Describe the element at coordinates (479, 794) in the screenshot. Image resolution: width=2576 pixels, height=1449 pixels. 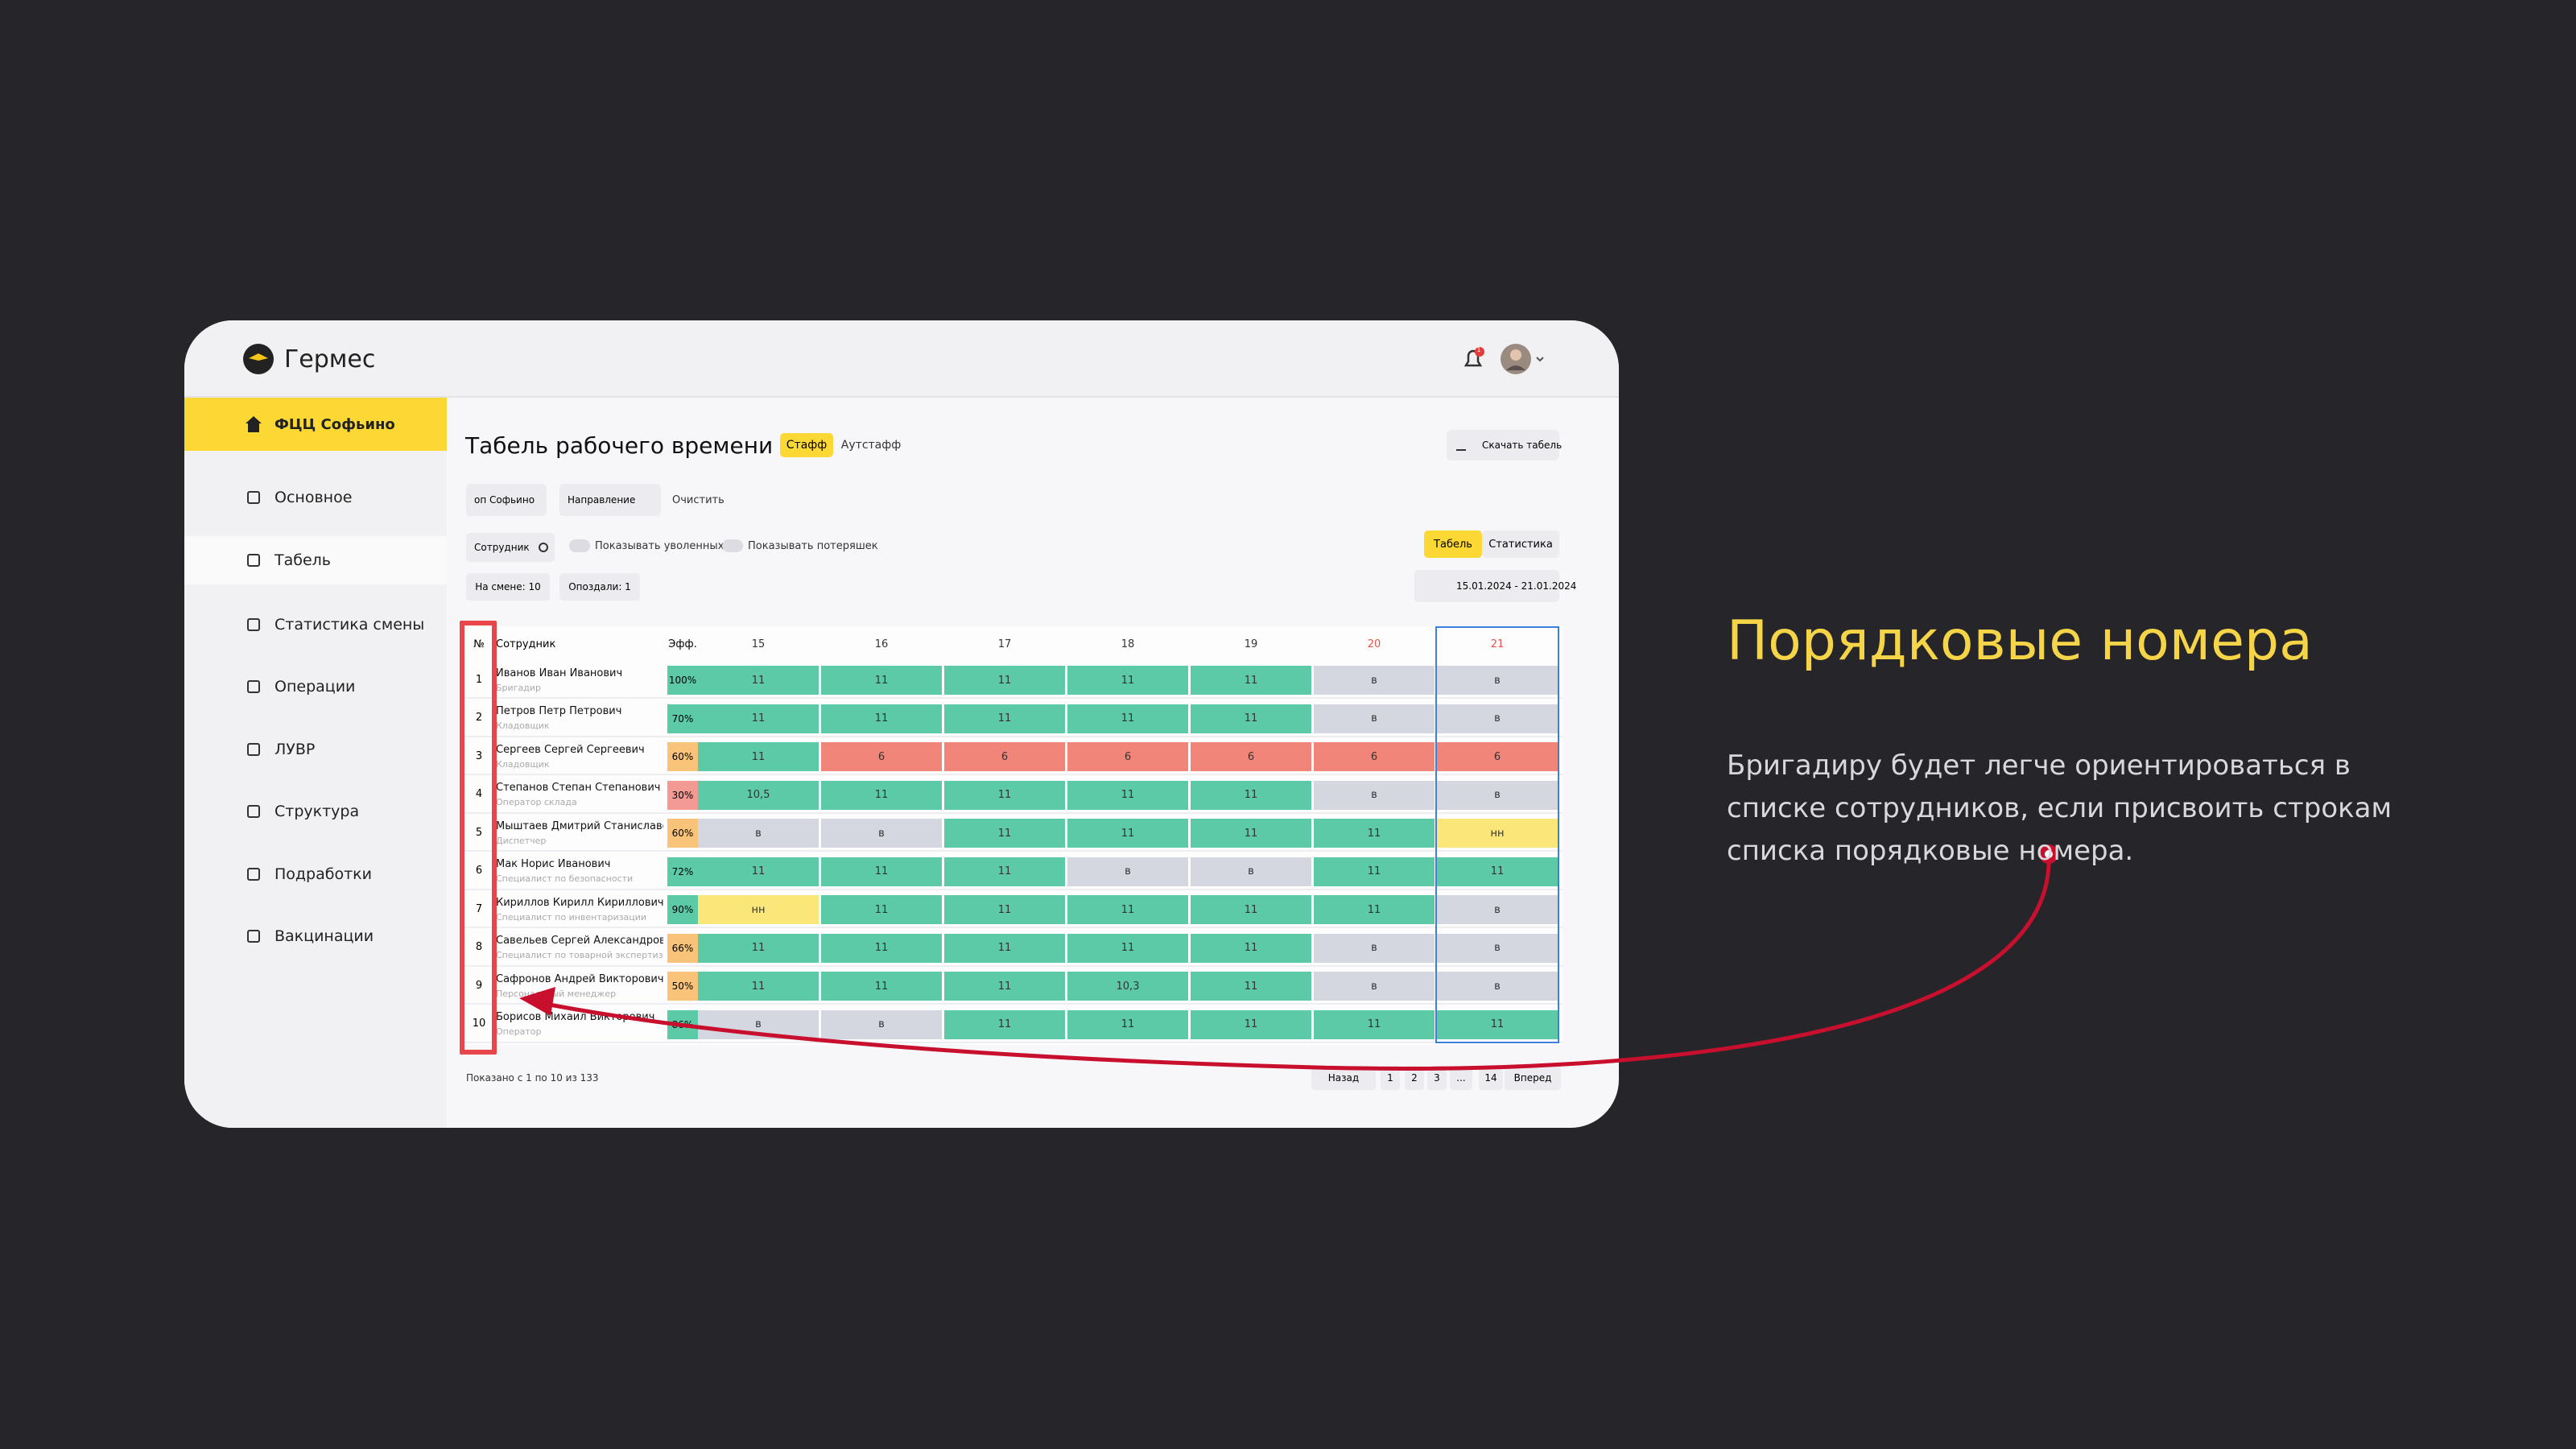
I see `row-number: 4` at that location.